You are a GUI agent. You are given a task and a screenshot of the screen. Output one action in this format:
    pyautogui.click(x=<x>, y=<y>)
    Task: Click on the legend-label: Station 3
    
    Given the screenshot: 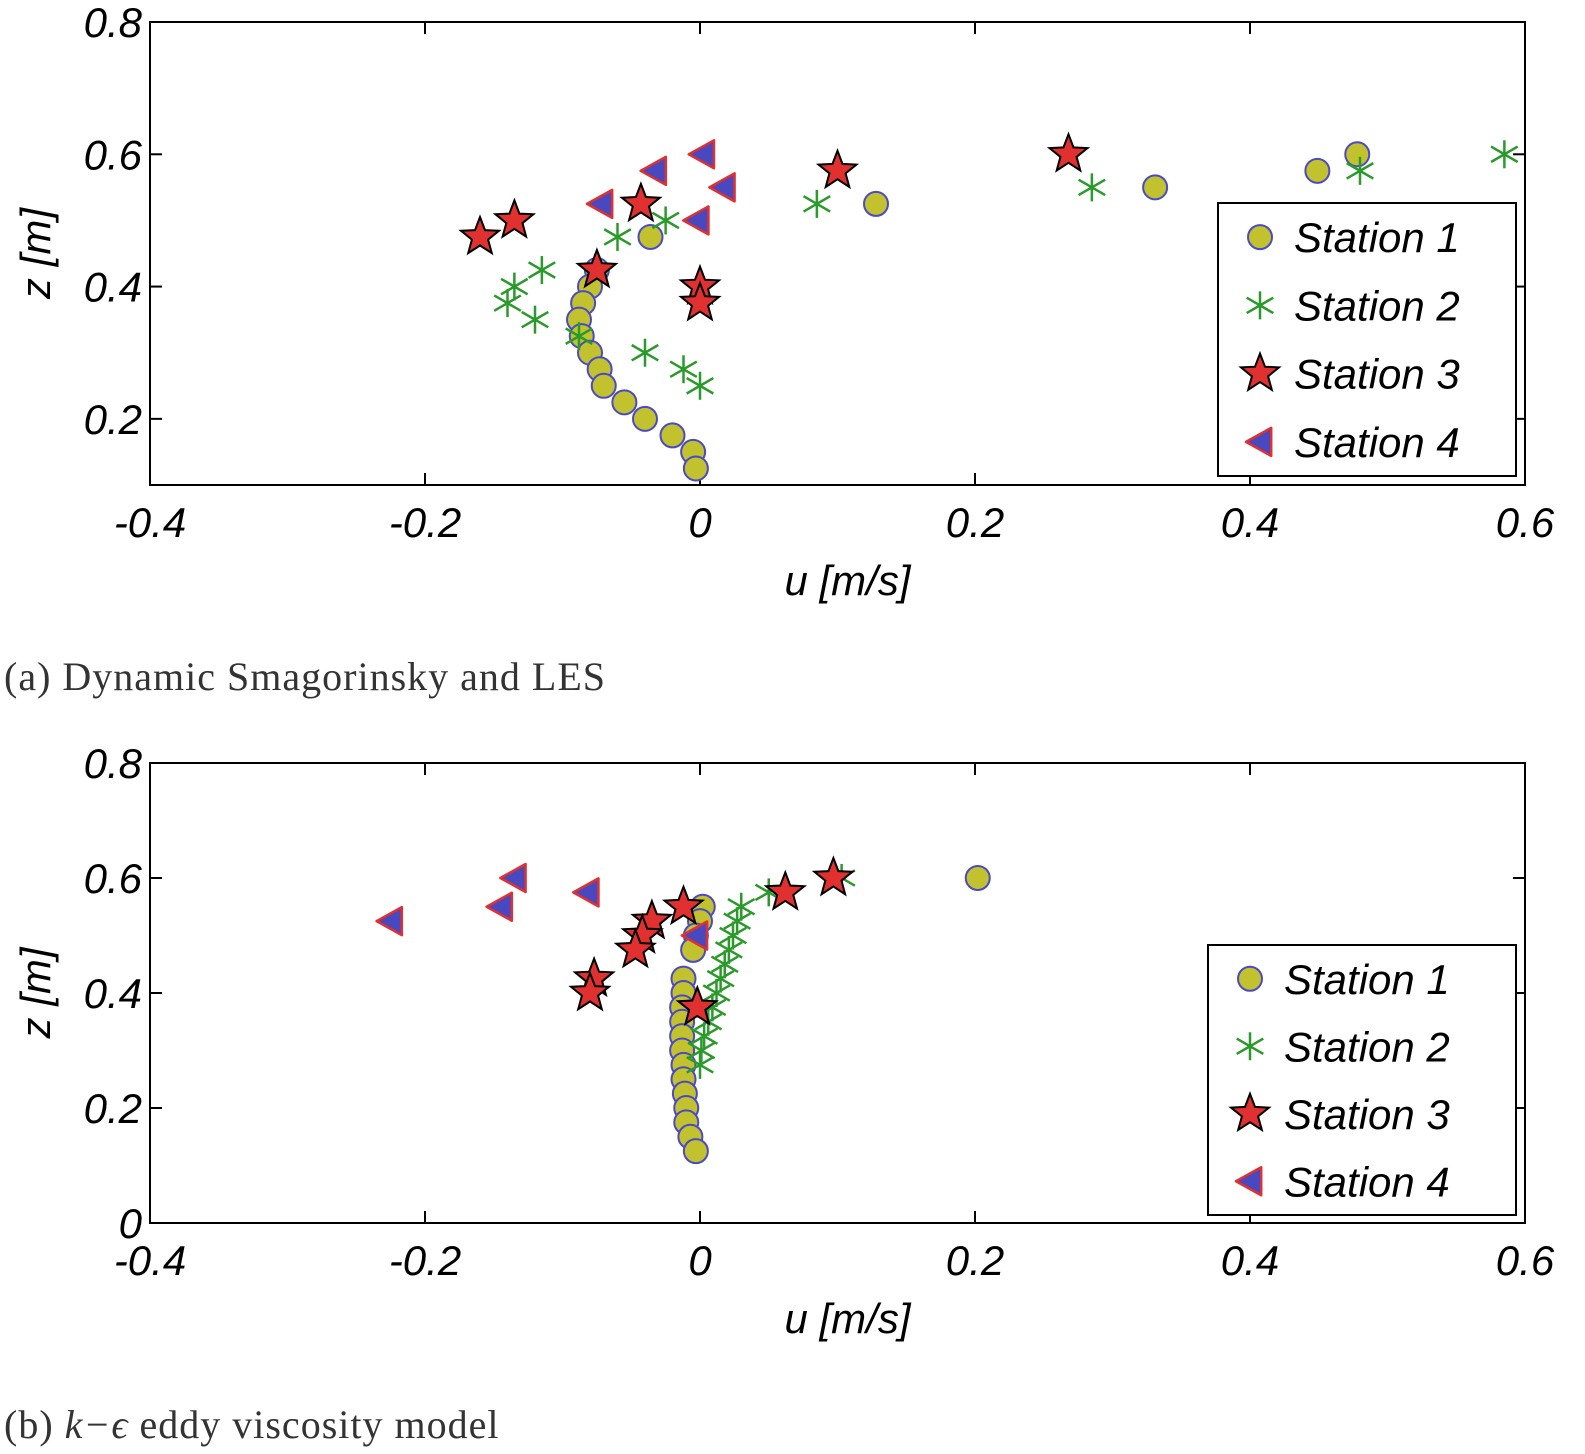 What is the action you would take?
    pyautogui.click(x=1367, y=1114)
    